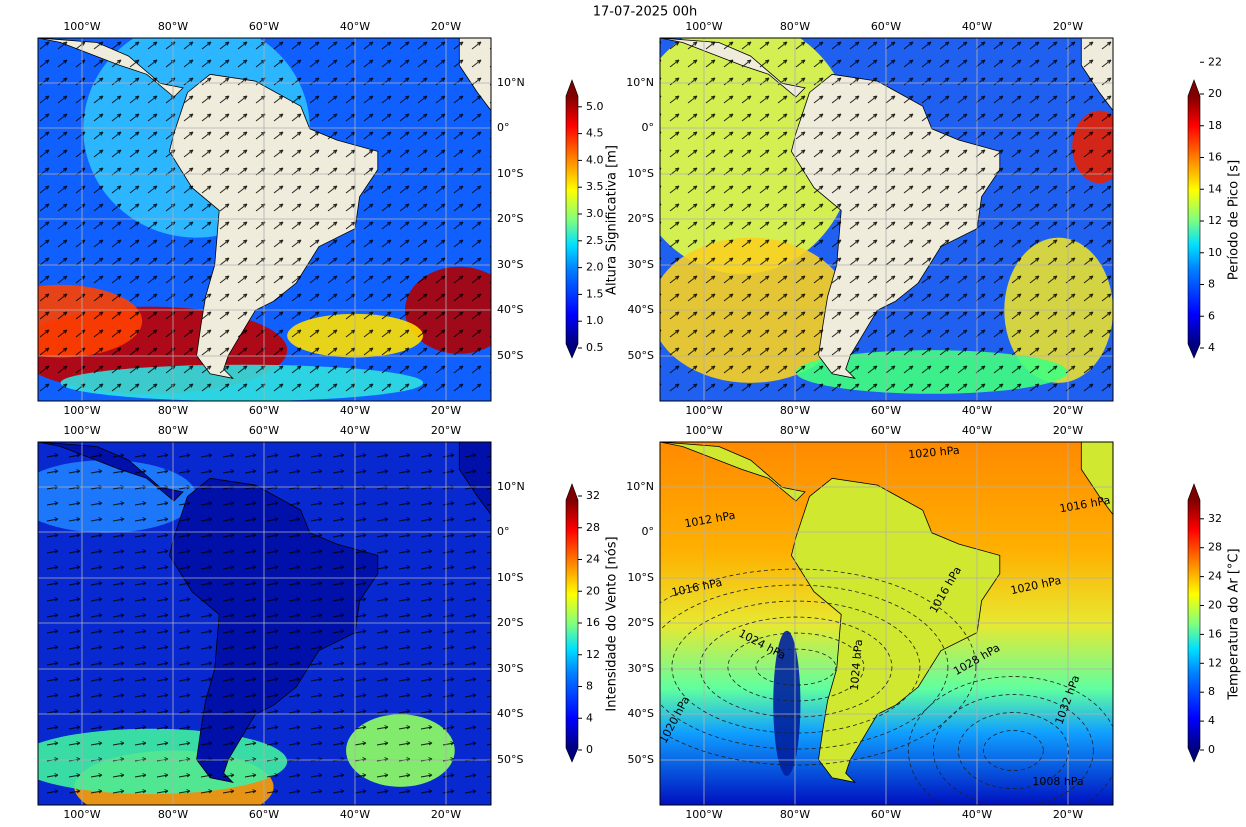 The width and height of the screenshot is (1246, 827). Describe the element at coordinates (1215, 220) in the screenshot. I see `colorbar-tick-label: 12` at that location.